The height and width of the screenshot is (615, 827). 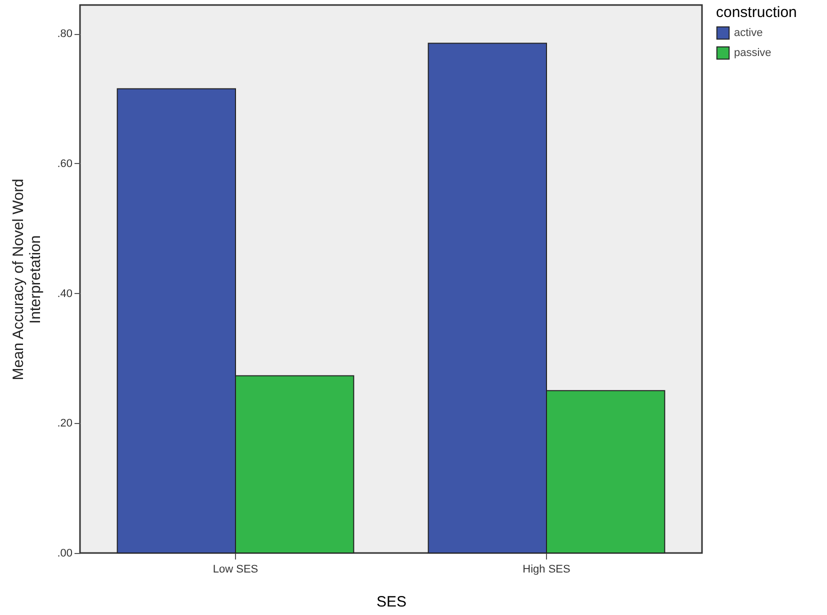 I want to click on y-tick-label: .20, so click(x=64, y=424).